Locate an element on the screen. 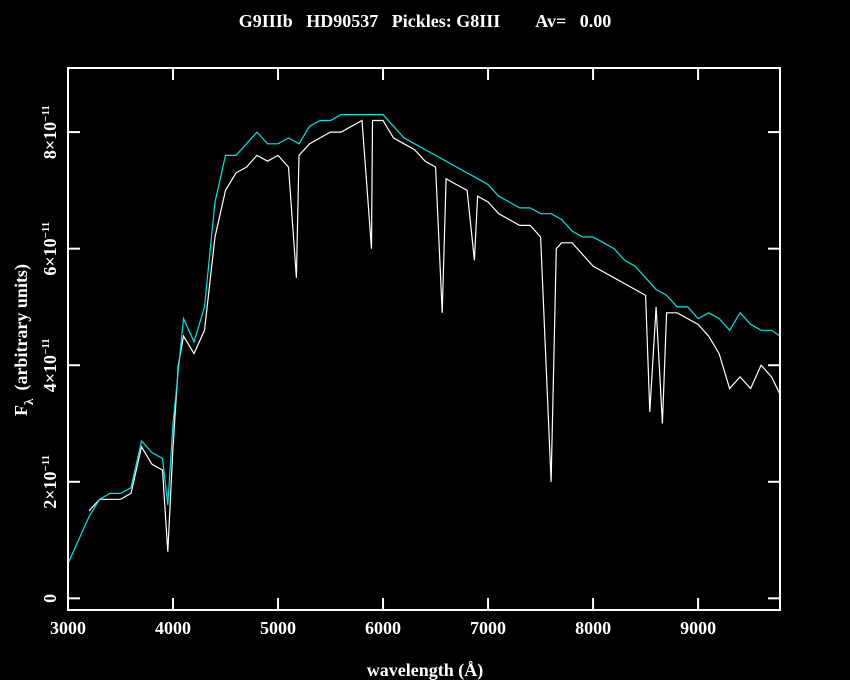  y-axis-label-rest: (arbitrary units) is located at coordinates (21, 327).